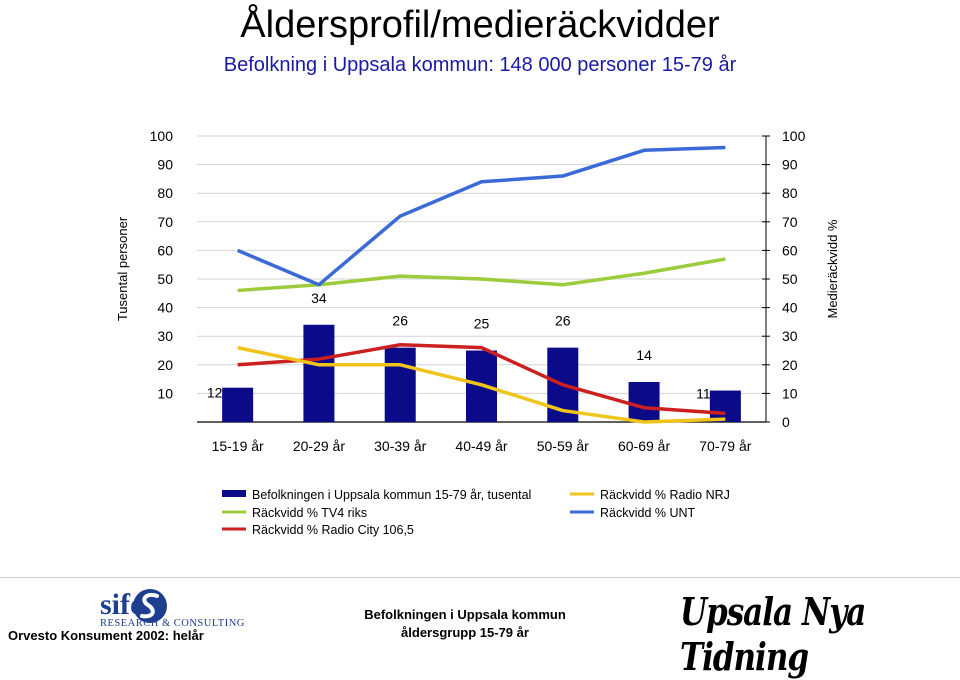 The height and width of the screenshot is (680, 960). Describe the element at coordinates (165, 222) in the screenshot. I see `left-tick-label: 70` at that location.